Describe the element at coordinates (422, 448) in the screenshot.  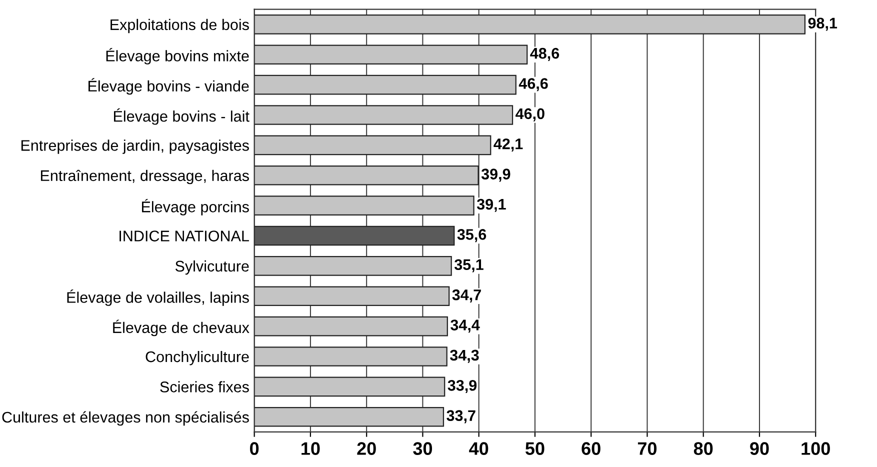
I see `x-tick-label: 30` at that location.